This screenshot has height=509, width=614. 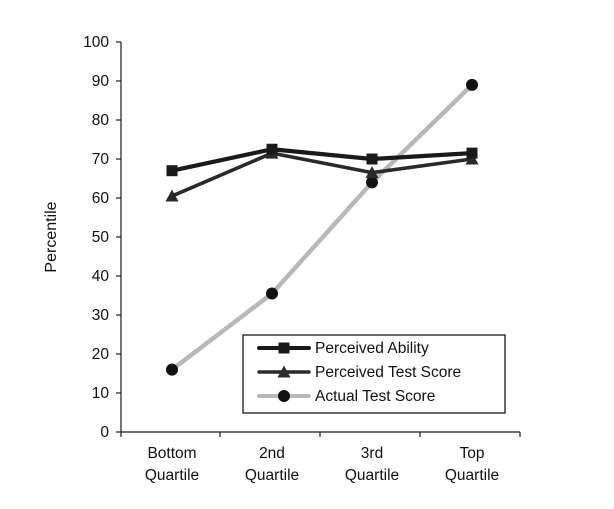 What do you see at coordinates (372, 182) in the screenshot?
I see `point-3-circle-marker` at bounding box center [372, 182].